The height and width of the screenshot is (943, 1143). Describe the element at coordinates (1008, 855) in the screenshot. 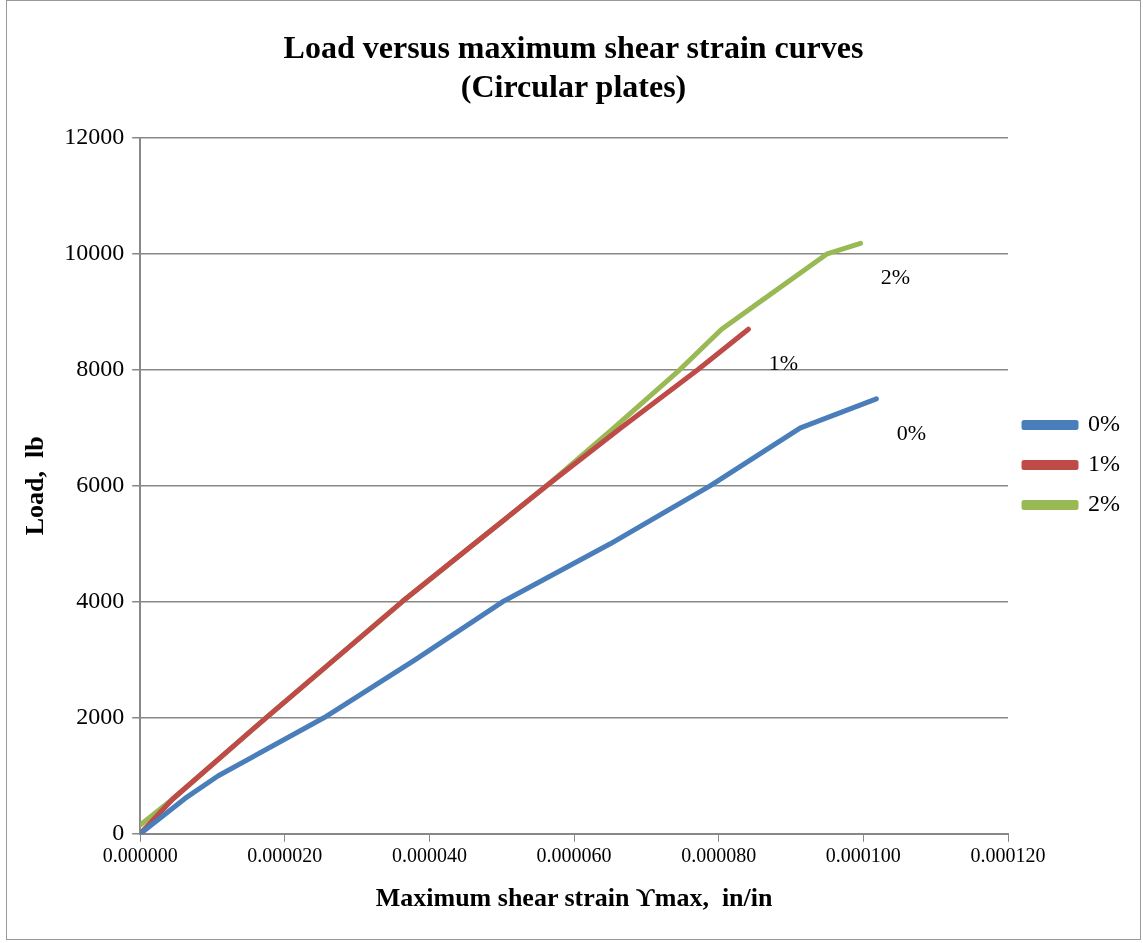

I see `x-tick-label: 0.000120` at that location.